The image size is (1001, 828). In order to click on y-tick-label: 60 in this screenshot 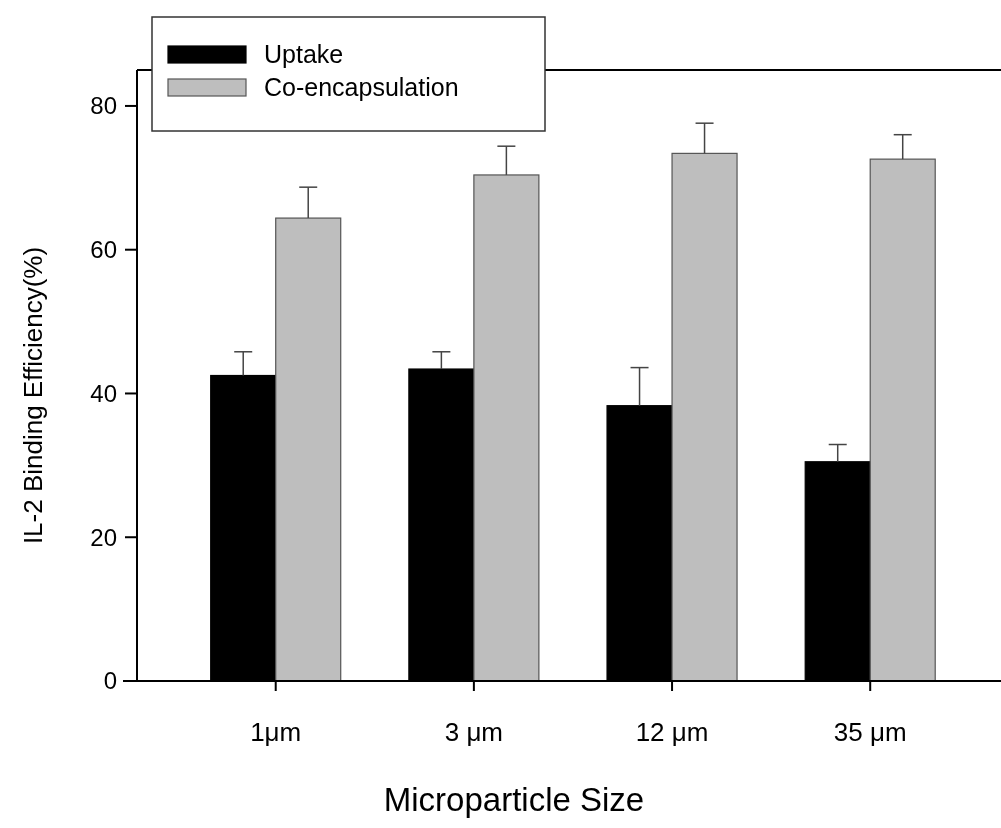, I will do `click(103, 250)`.